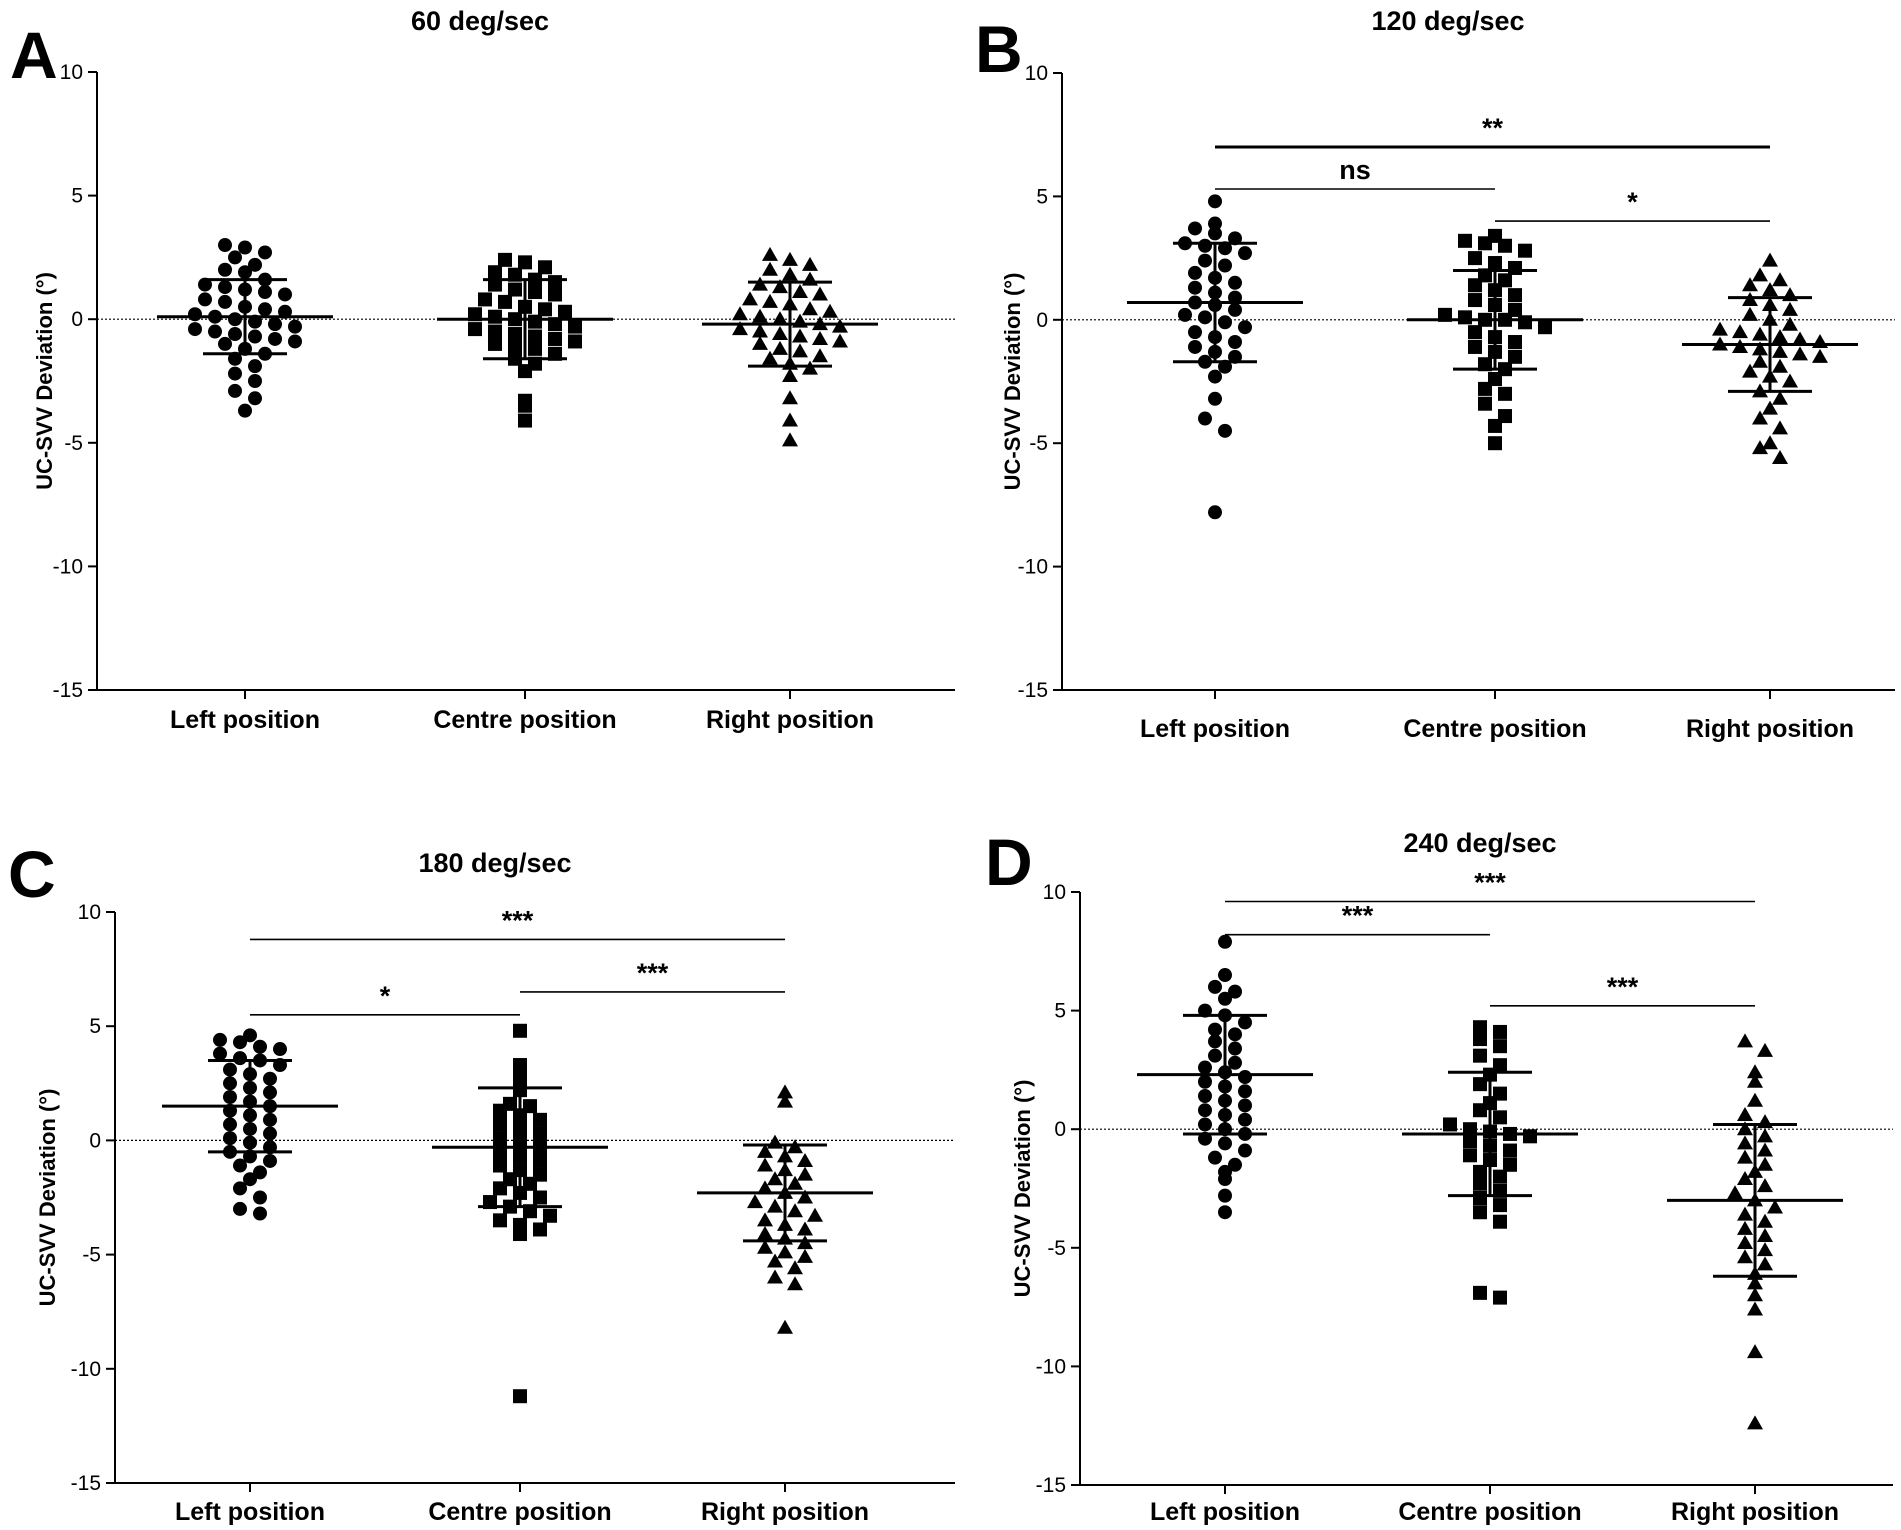 The height and width of the screenshot is (1530, 1901). Describe the element at coordinates (1755, 1231) in the screenshot. I see `series-triangle` at that location.